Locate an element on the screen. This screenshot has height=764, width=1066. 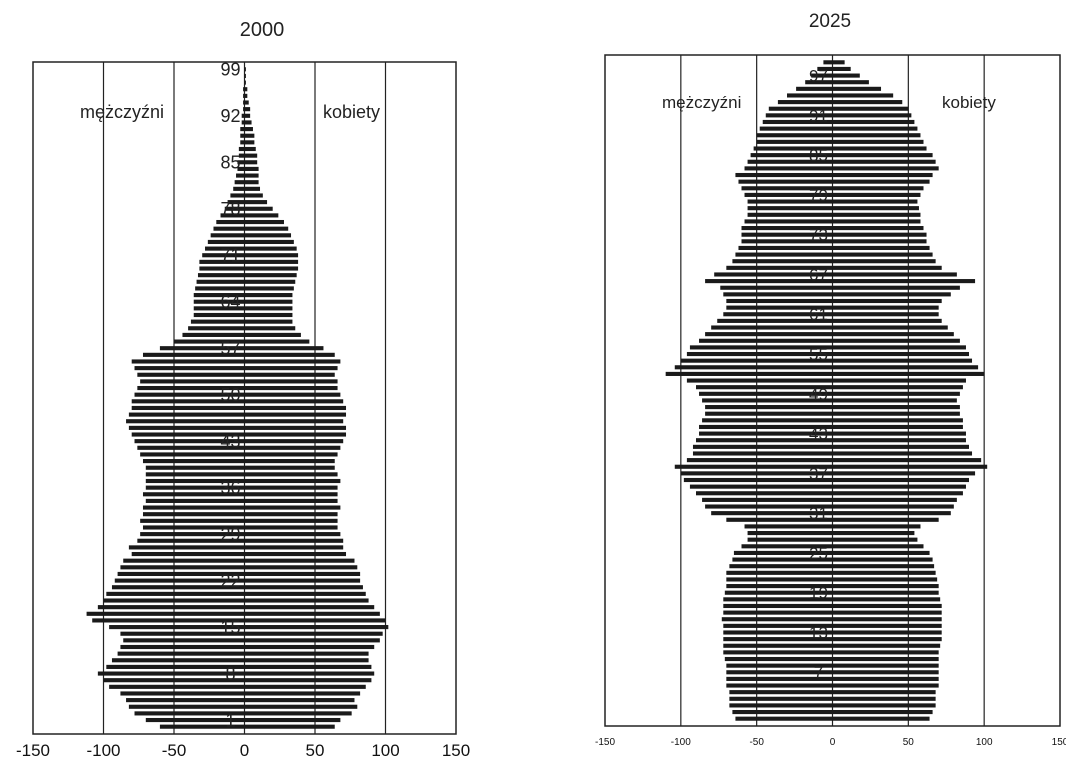
x-tick-label-6: 150 is located at coordinates (1059, 742).